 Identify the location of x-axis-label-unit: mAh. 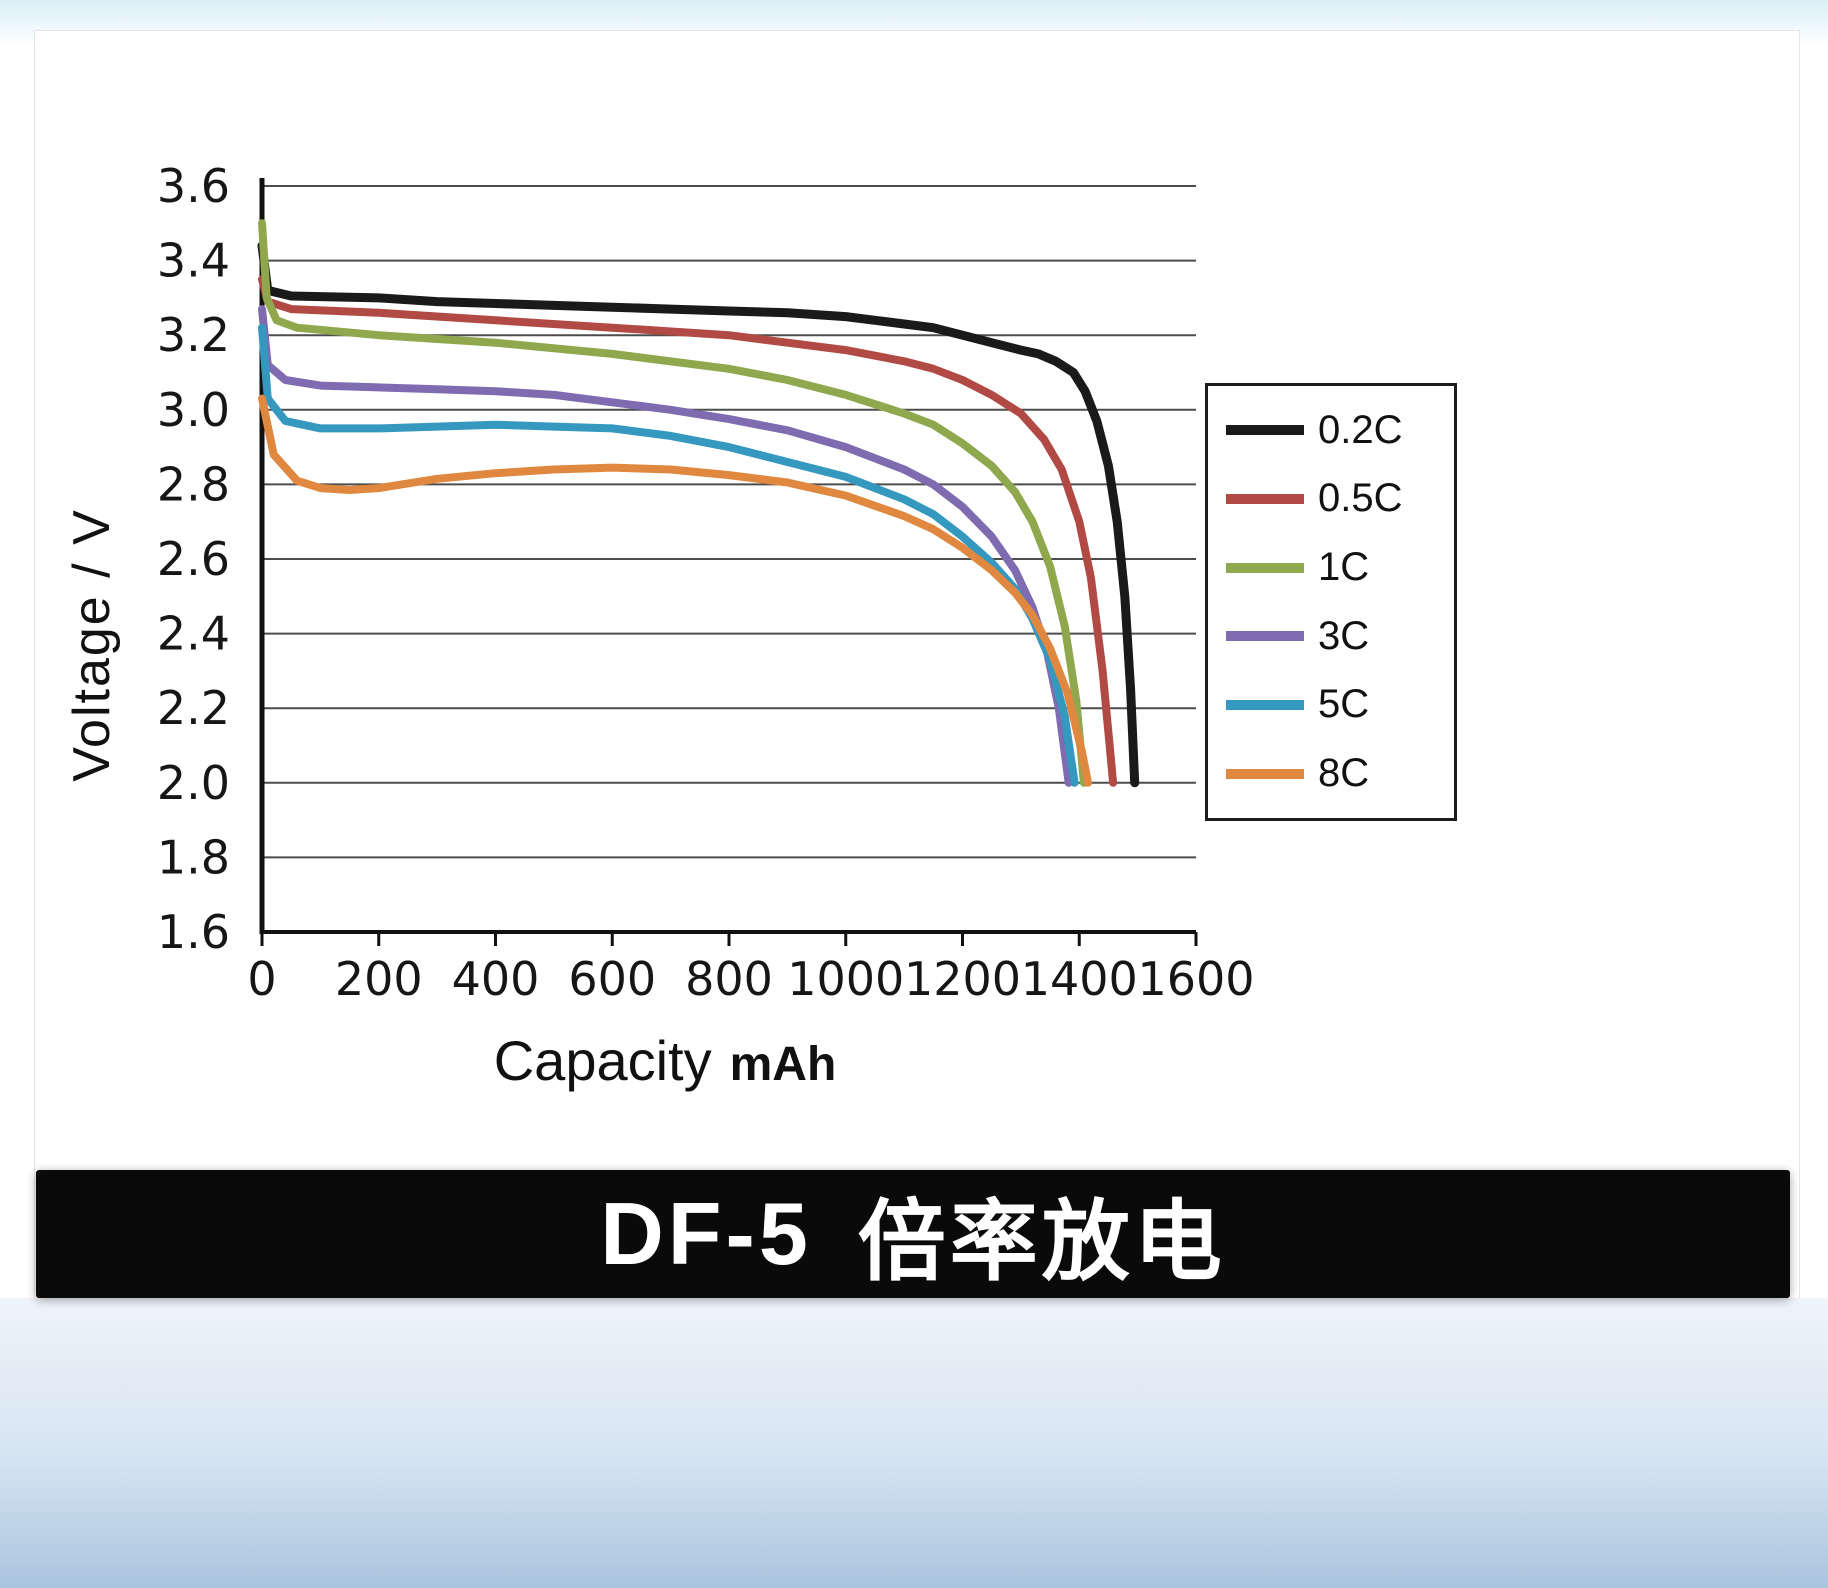
(783, 1064).